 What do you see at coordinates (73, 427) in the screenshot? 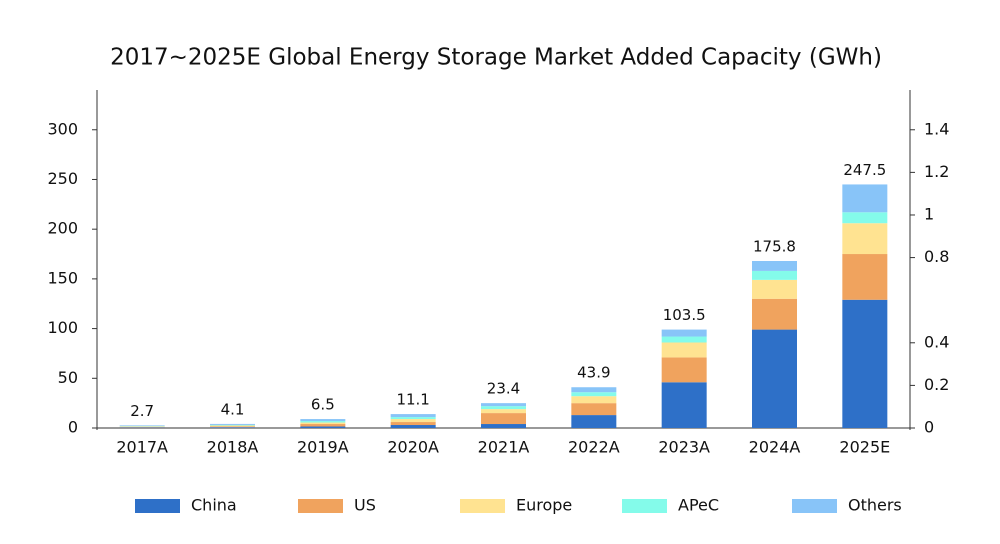
I see `y-tick-label: 0` at bounding box center [73, 427].